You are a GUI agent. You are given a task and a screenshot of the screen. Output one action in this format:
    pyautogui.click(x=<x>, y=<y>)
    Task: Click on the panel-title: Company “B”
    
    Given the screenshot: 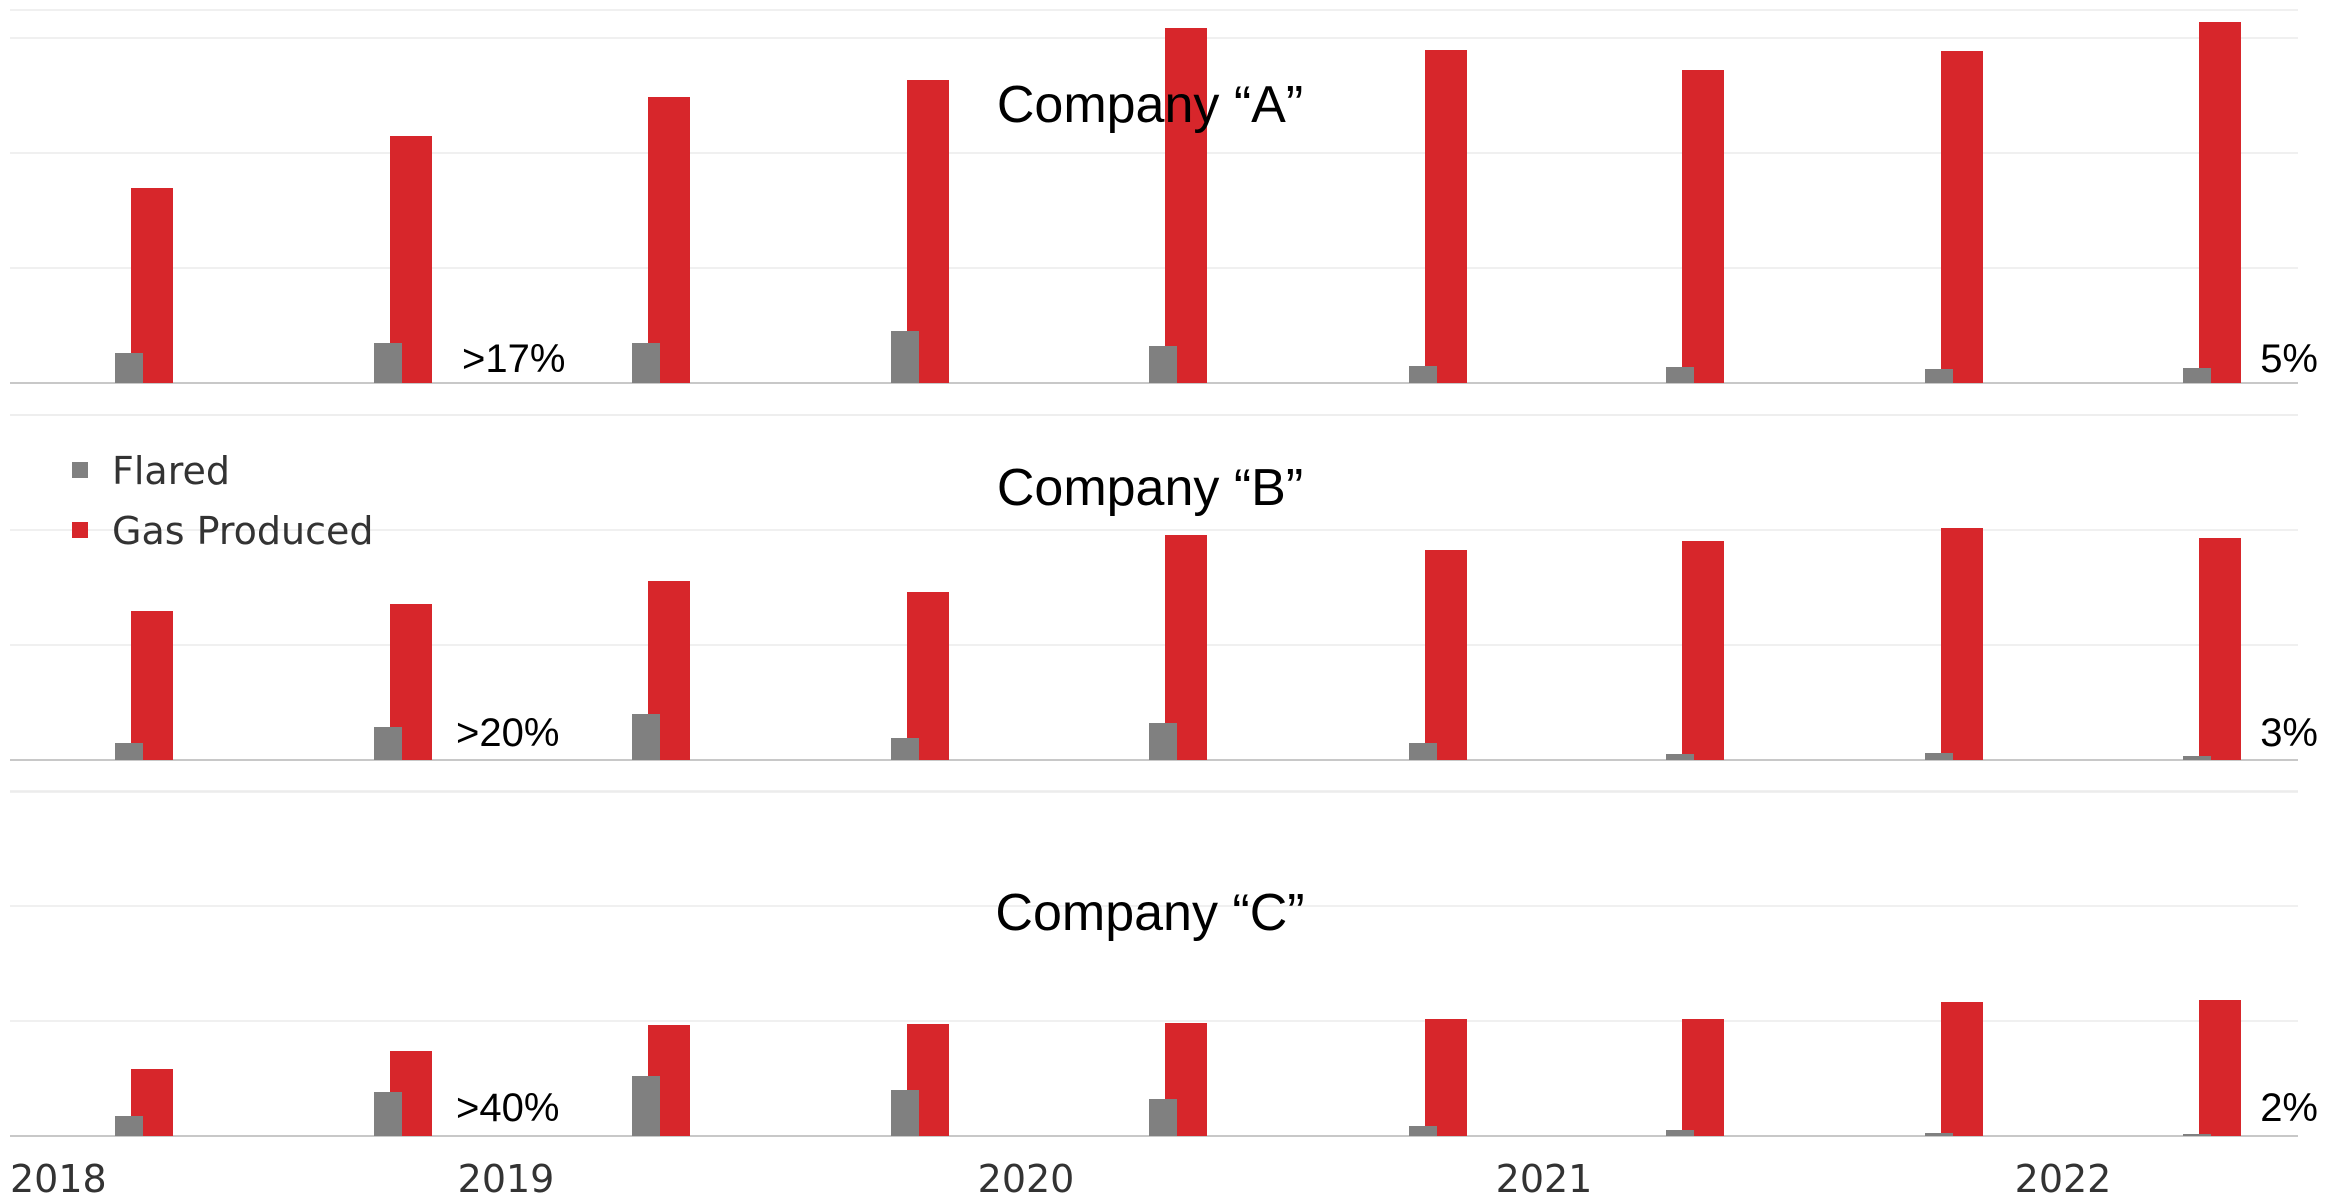 What is the action you would take?
    pyautogui.click(x=1150, y=488)
    